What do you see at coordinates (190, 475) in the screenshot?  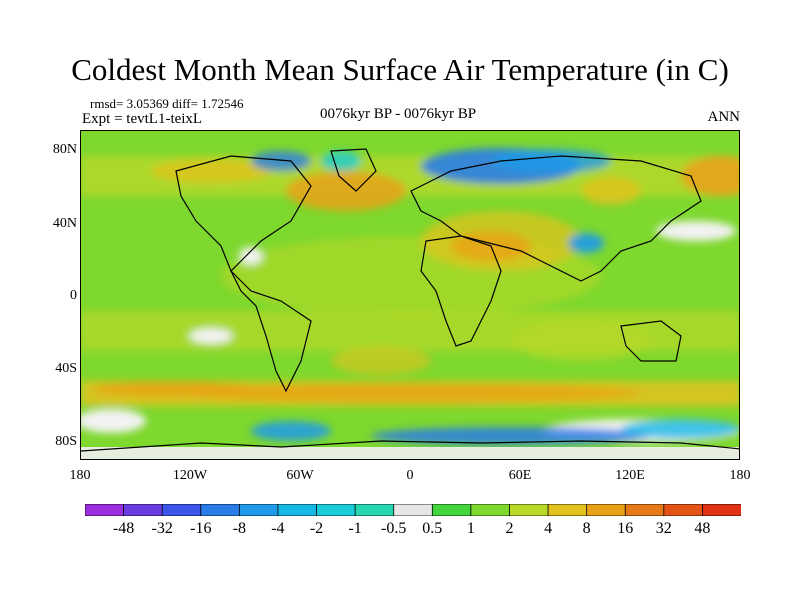 I see `lon-label-120w: 120W` at bounding box center [190, 475].